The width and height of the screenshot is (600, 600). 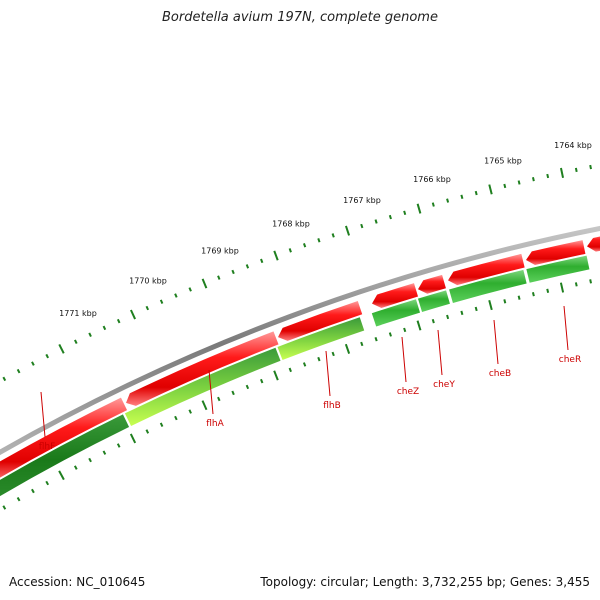 What do you see at coordinates (332, 406) in the screenshot?
I see `gene-label: flhB` at bounding box center [332, 406].